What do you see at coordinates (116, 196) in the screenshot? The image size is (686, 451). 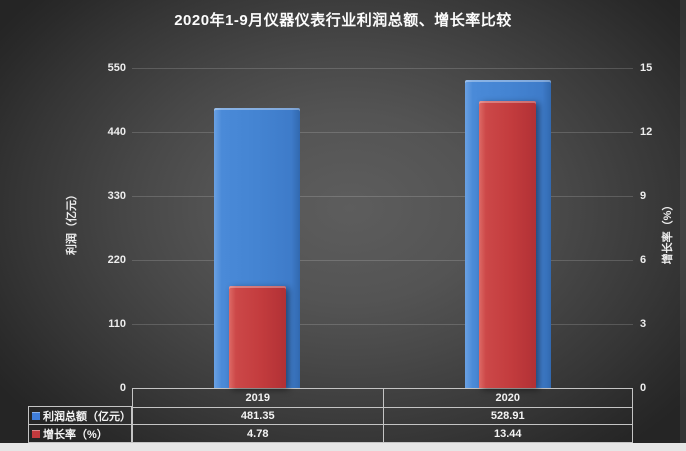 I see `y-axis-tick-label: 330` at bounding box center [116, 196].